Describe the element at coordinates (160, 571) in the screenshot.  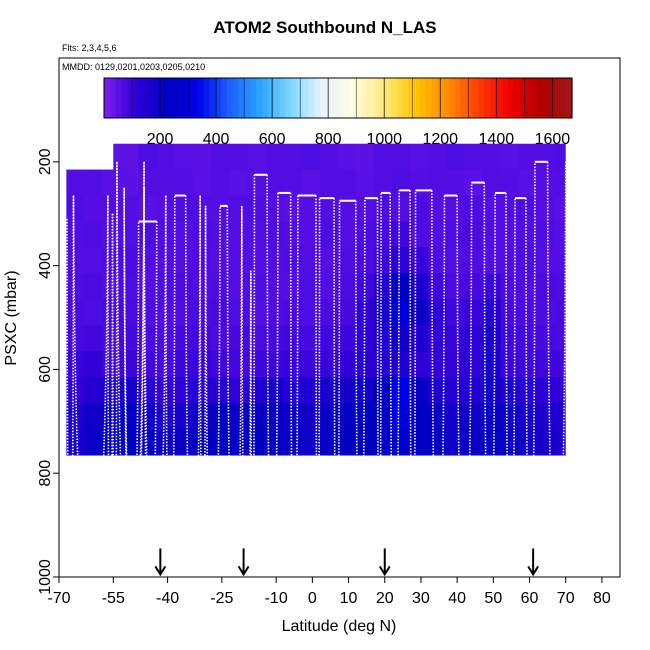
I see `ground-arrow-head` at that location.